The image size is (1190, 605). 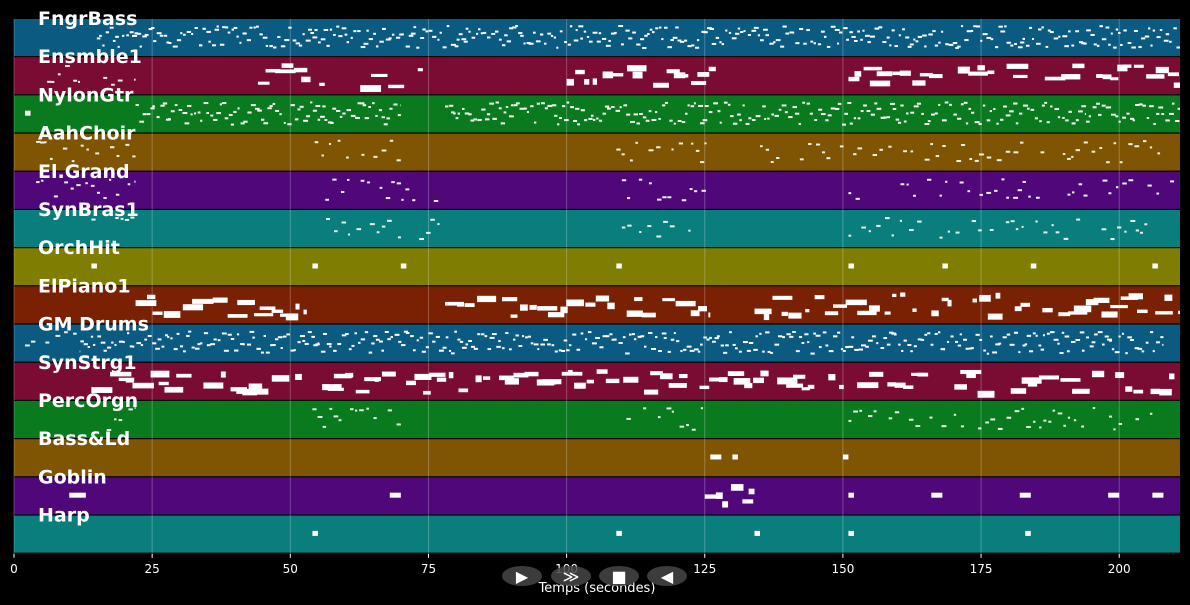 I want to click on stop-button: ■, so click(x=619, y=576).